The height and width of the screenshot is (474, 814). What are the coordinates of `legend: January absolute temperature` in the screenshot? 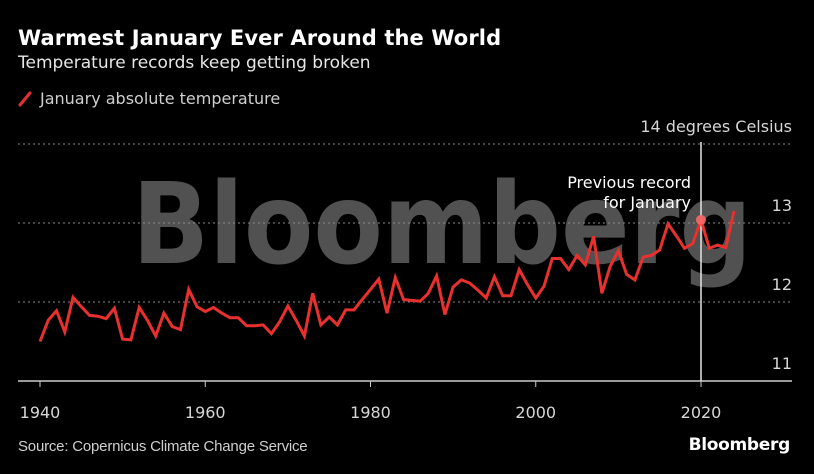 It's located at (149, 98).